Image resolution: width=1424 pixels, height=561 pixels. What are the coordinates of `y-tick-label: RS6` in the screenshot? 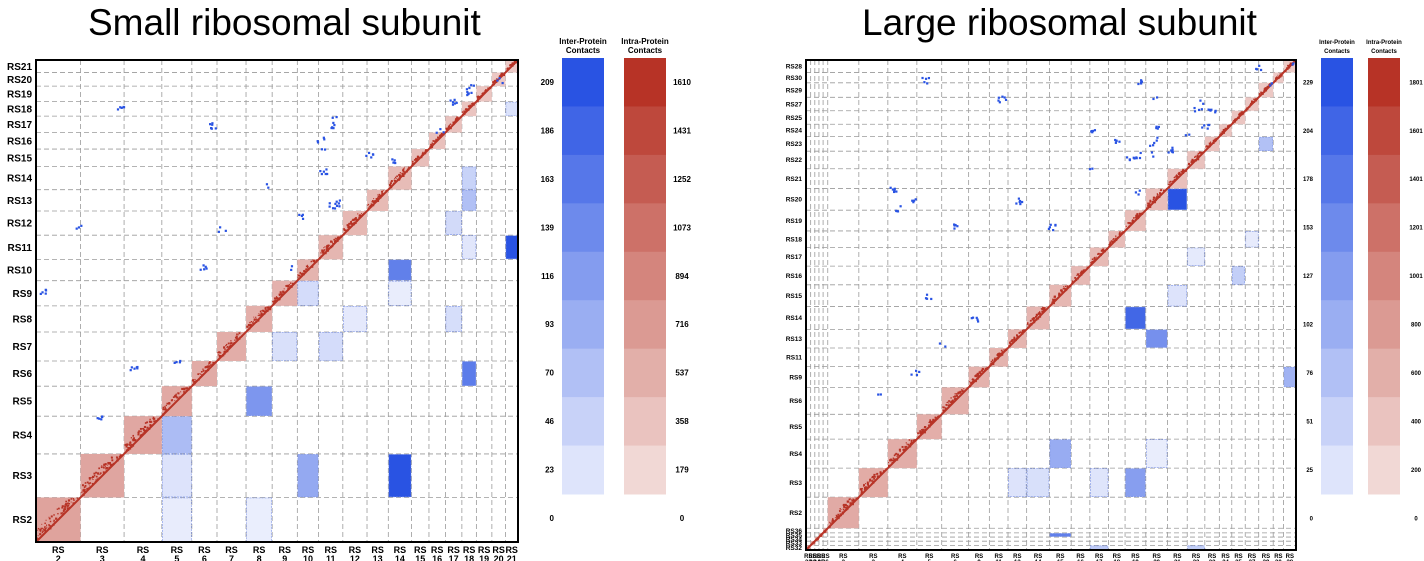 It's located at (795, 401).